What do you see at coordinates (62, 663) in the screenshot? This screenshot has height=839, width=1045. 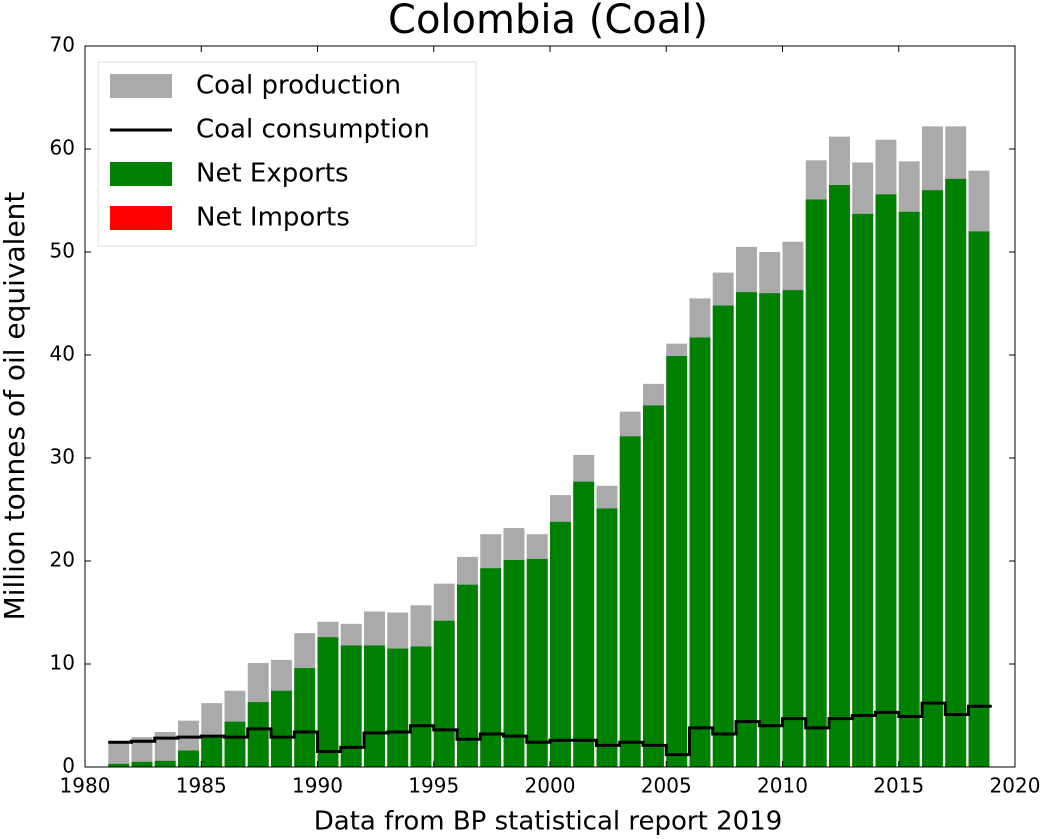 I see `y-tick-label: 10` at bounding box center [62, 663].